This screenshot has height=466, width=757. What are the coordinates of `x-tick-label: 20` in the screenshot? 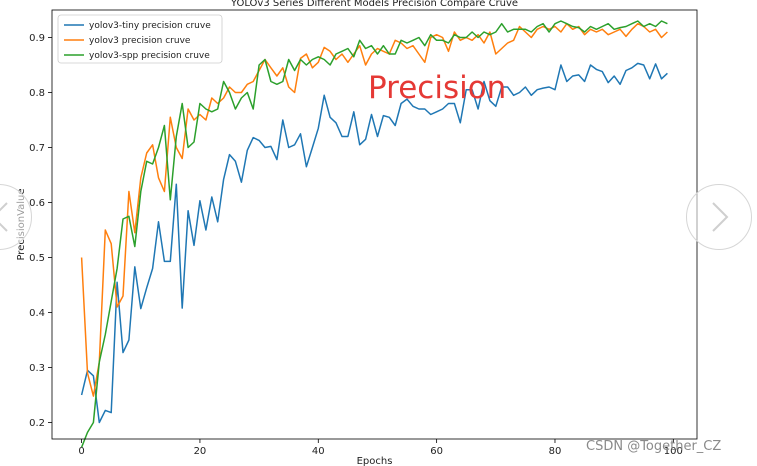 It's located at (200, 451).